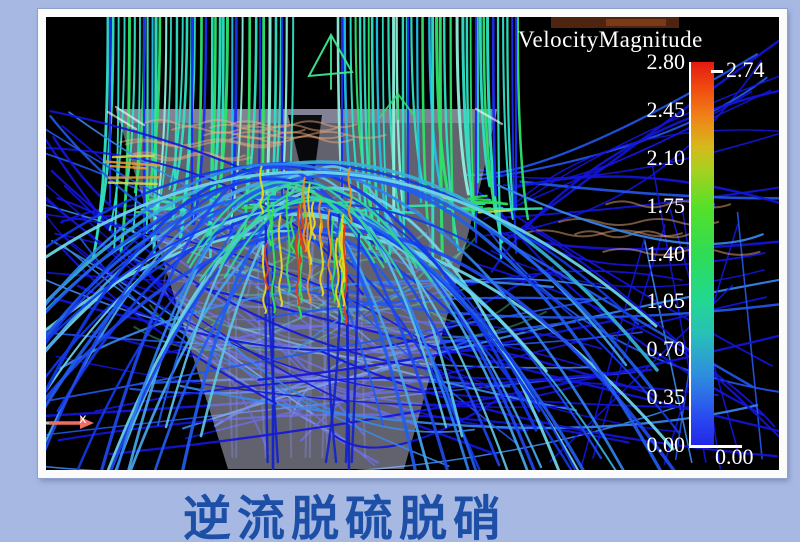 The image size is (800, 542). What do you see at coordinates (666, 61) in the screenshot?
I see `colorbar-tick-label: 2.80` at bounding box center [666, 61].